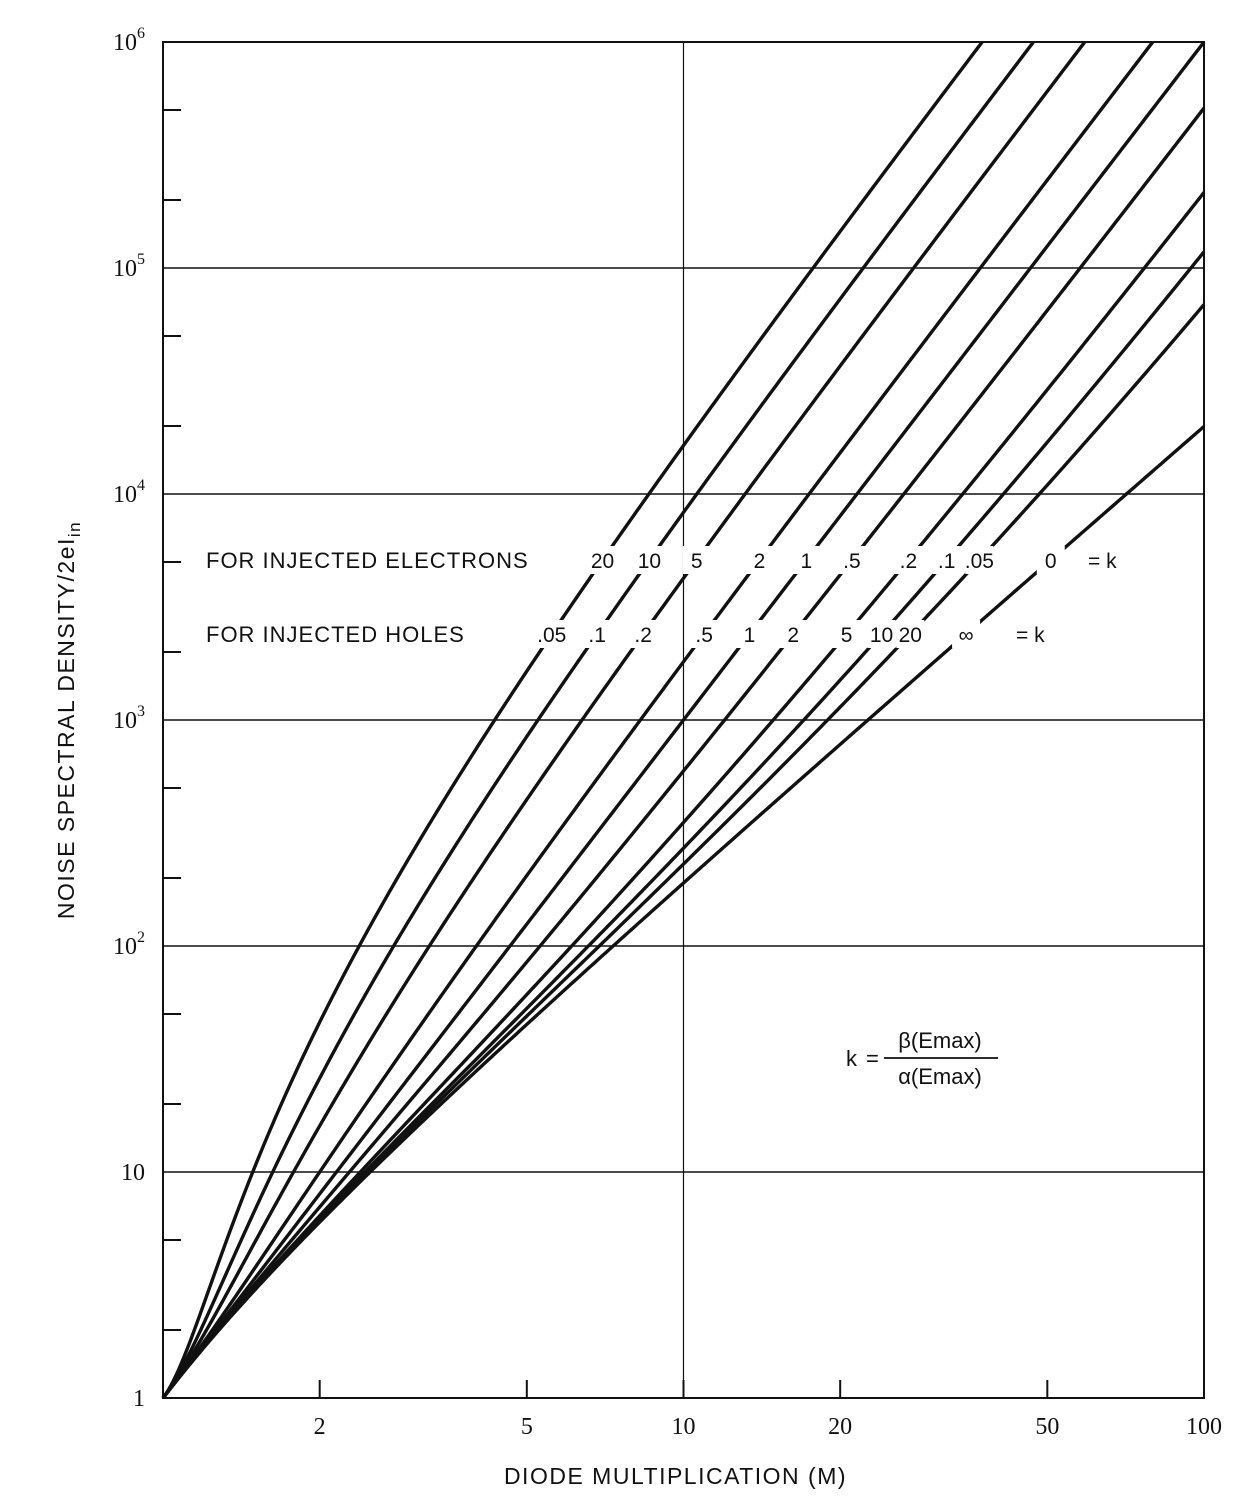 This screenshot has height=1510, width=1252. I want to click on legend-hole-k-value: .2, so click(643, 635).